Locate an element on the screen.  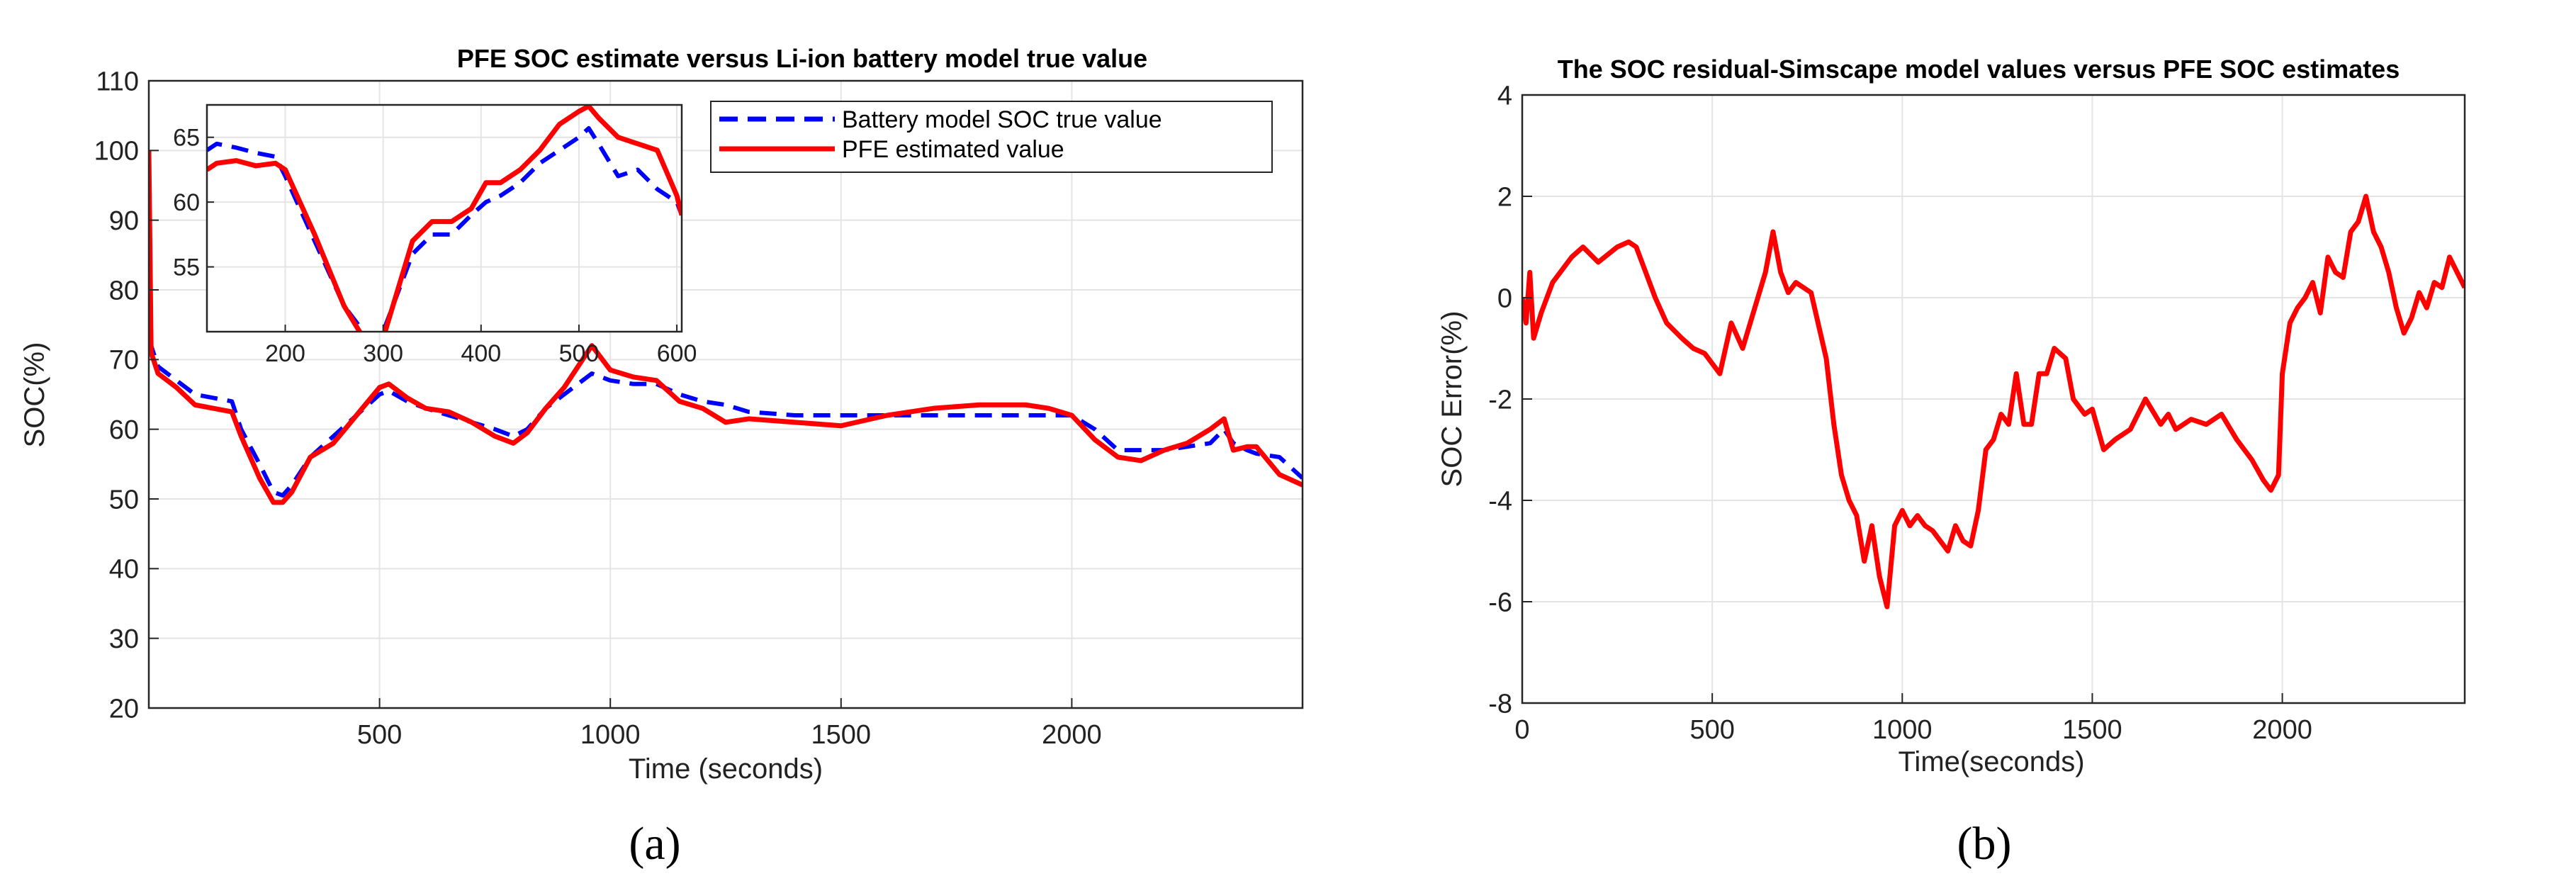
y-tick-label: 0 is located at coordinates (1504, 298).